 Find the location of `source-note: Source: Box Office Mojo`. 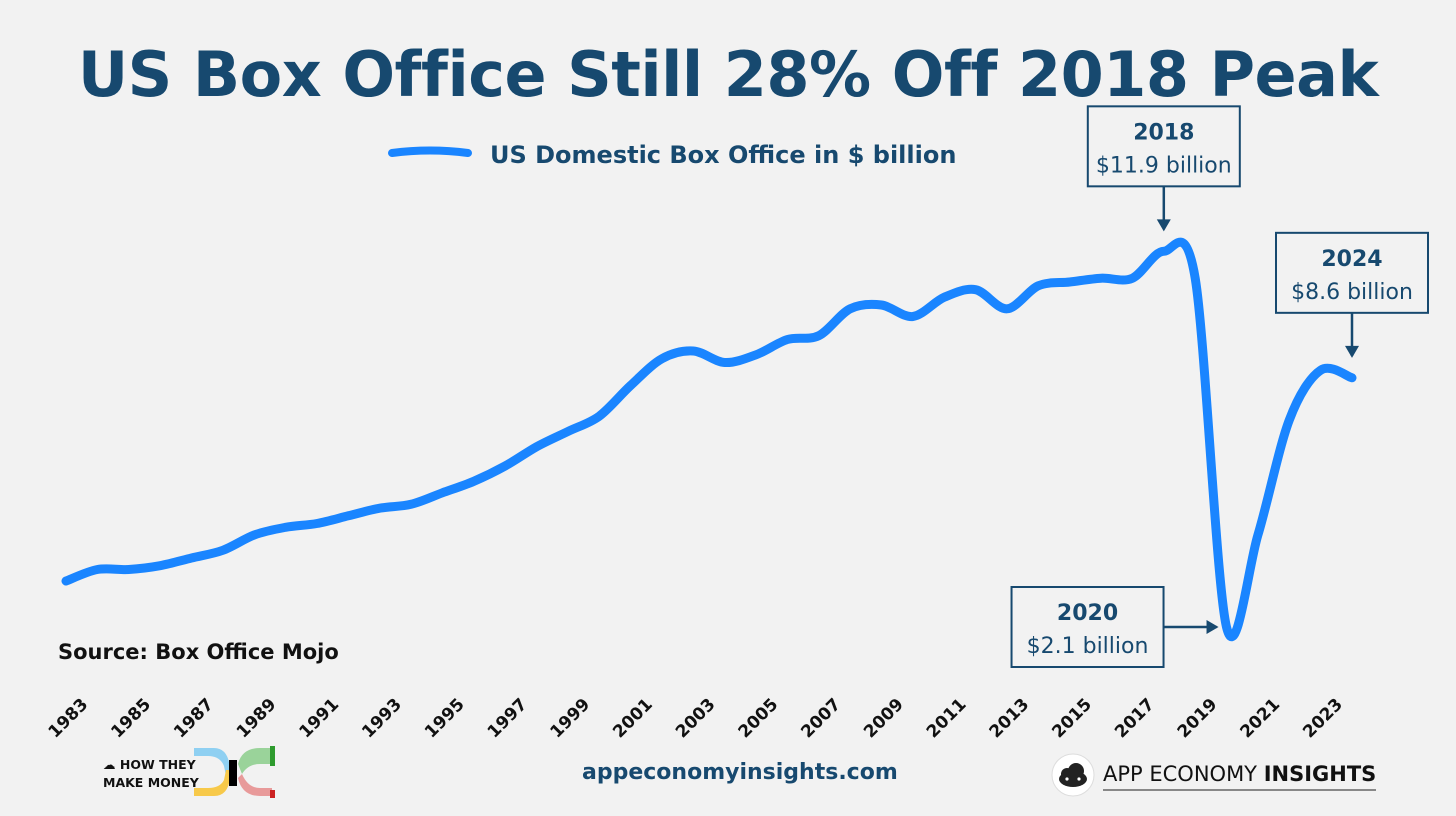

source-note: Source: Box Office Mojo is located at coordinates (198, 652).